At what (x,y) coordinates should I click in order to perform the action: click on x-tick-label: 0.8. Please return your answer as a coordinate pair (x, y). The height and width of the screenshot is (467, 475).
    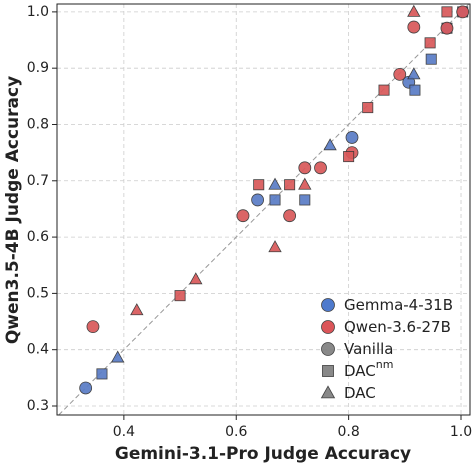
    Looking at the image, I should click on (348, 432).